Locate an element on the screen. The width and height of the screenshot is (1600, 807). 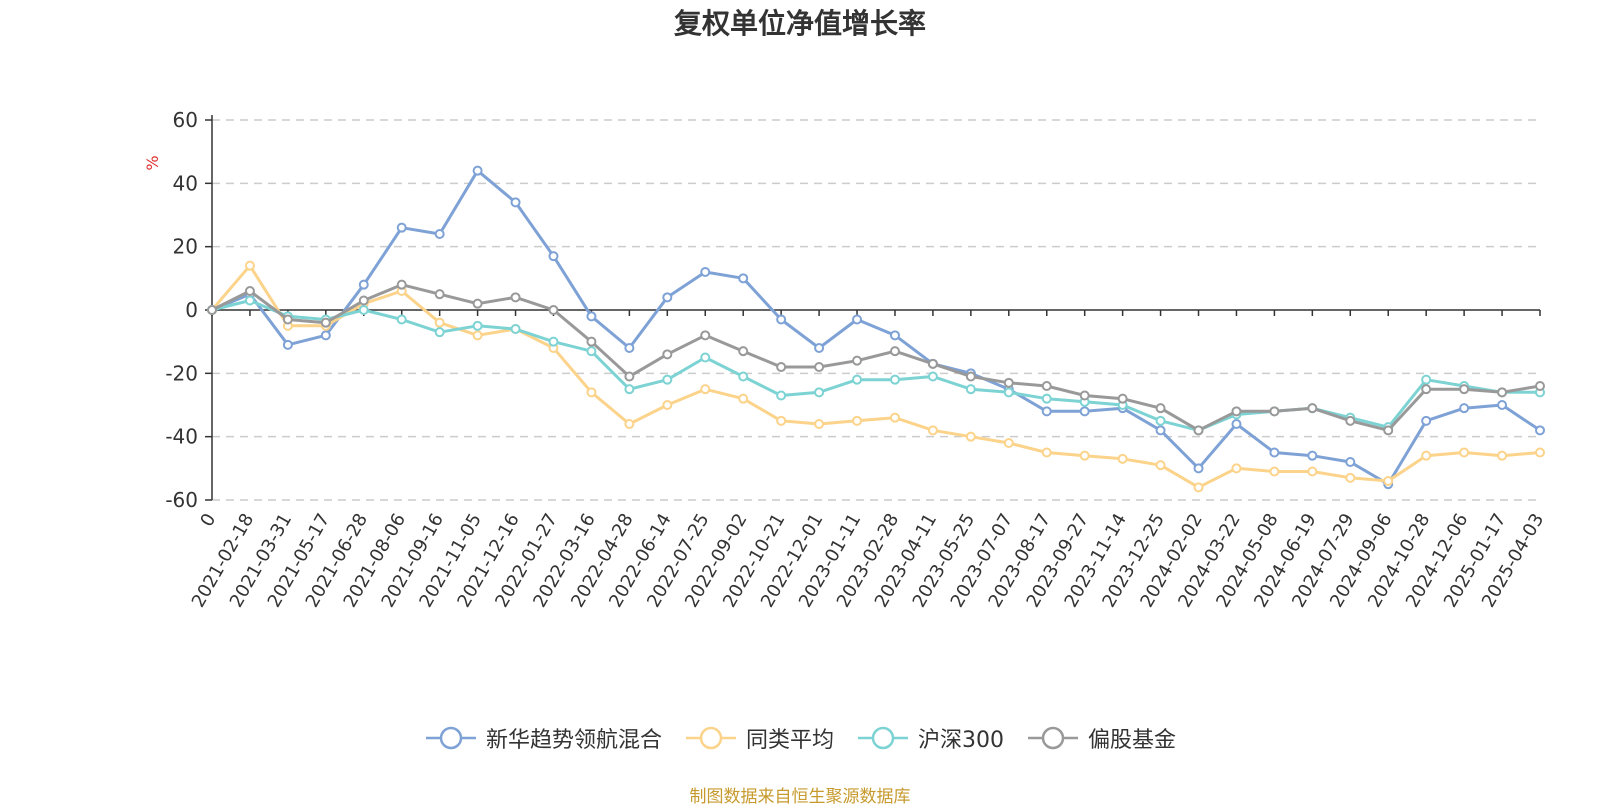
legend-label: 新华趋势领航混合 is located at coordinates (573, 740).